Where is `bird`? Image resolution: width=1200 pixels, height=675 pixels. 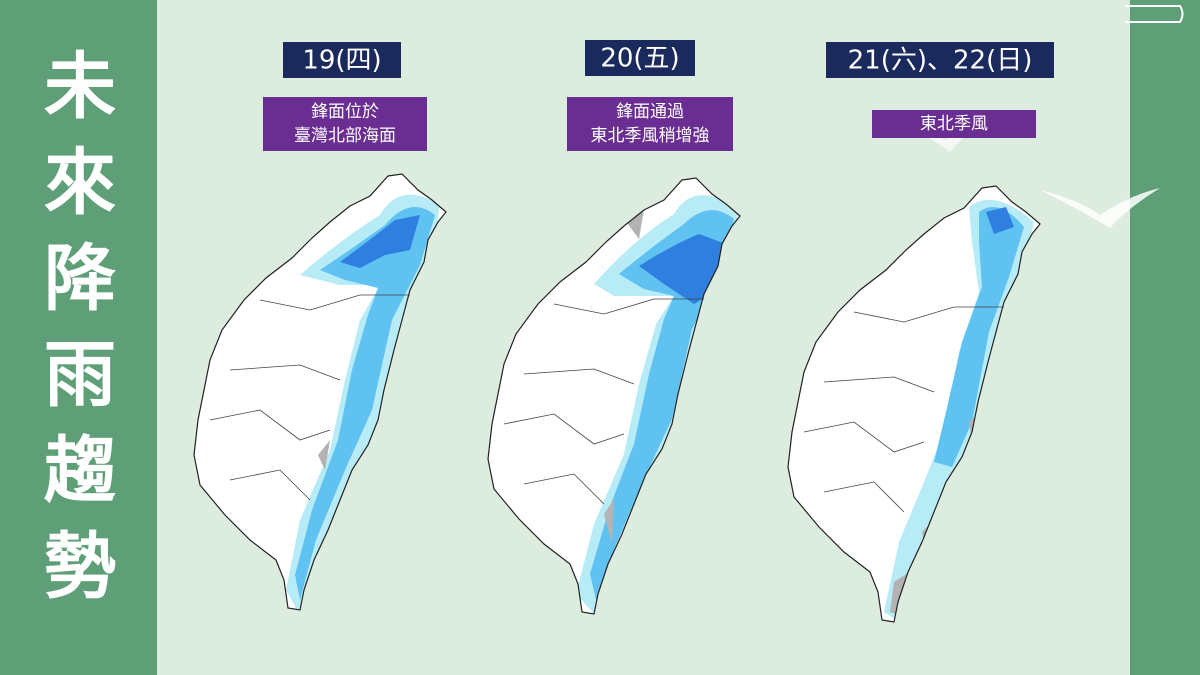
bird is located at coordinates (1100, 208).